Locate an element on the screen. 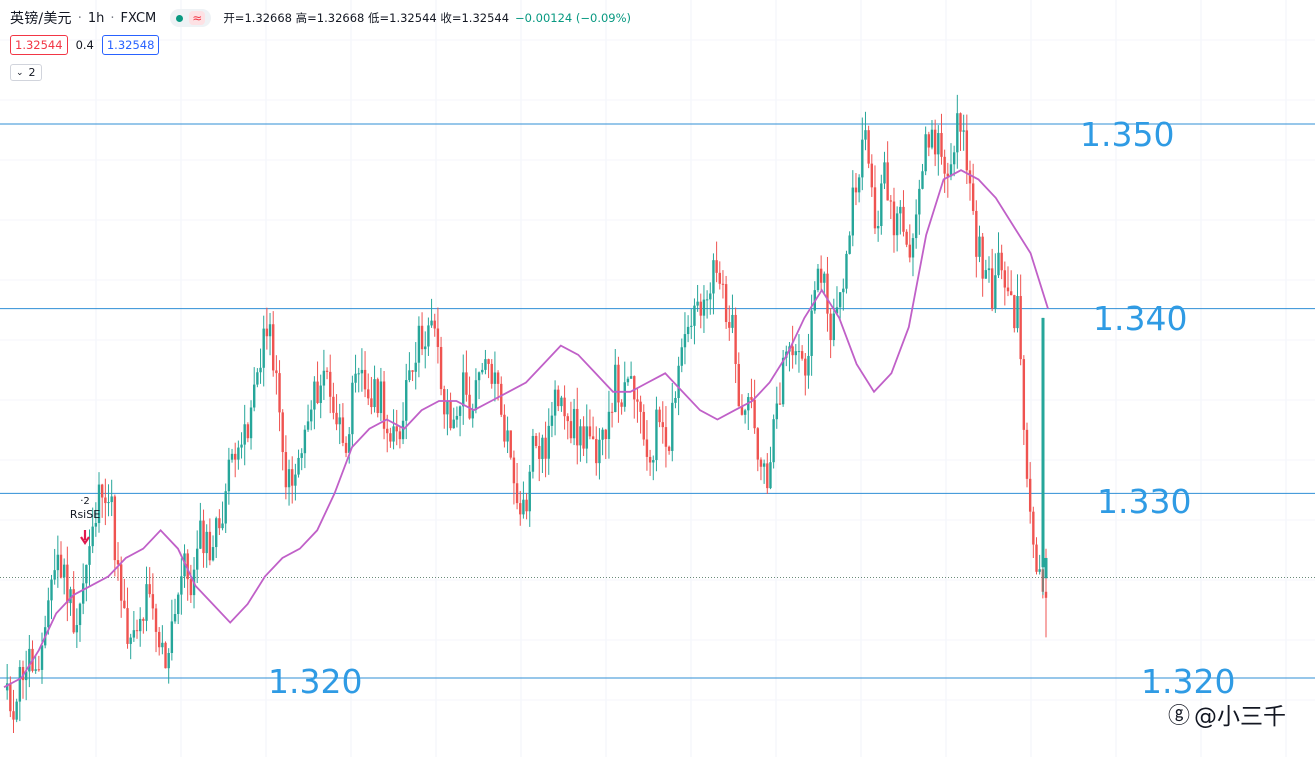  bid-ask-row: 1.32544 0.4 1.32548 is located at coordinates (85, 45).